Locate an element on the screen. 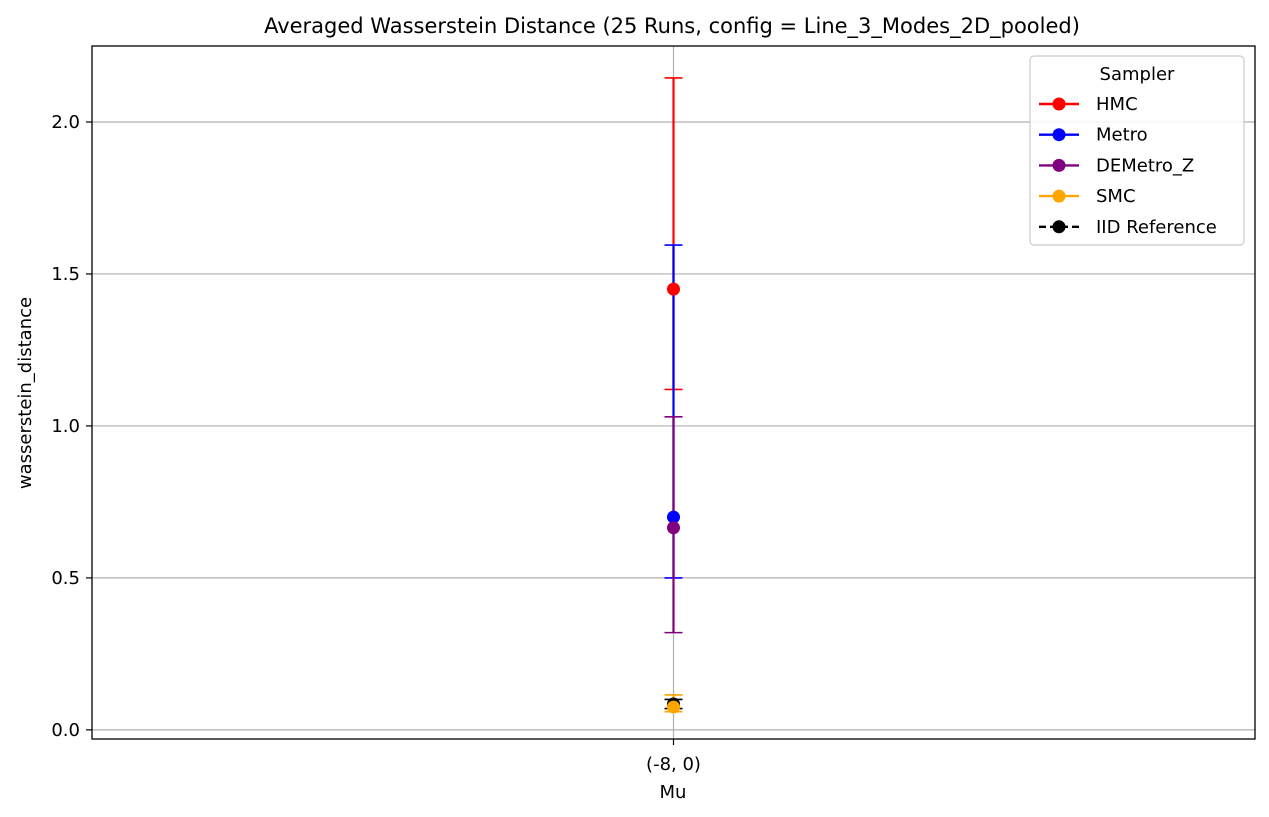  plot-marks is located at coordinates (673, 395).